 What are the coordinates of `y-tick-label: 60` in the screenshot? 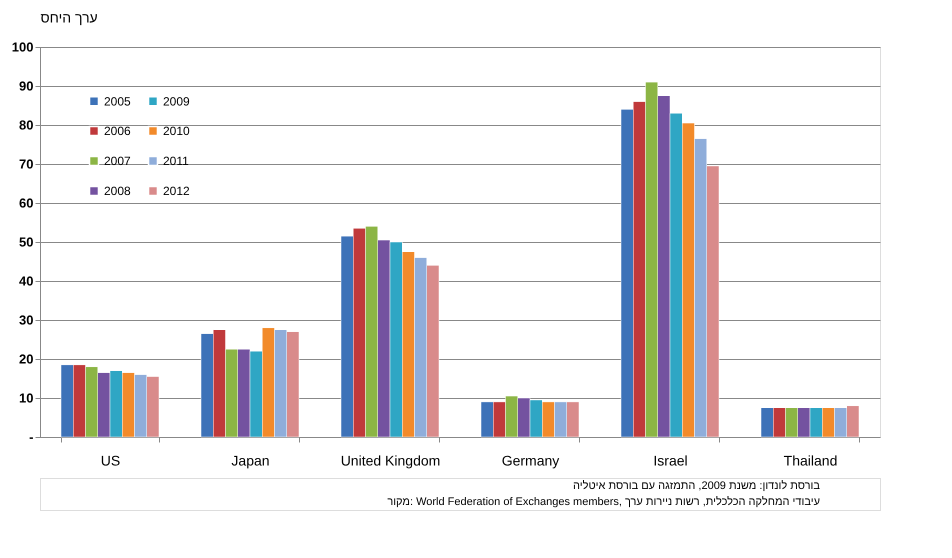 It's located at (26, 203).